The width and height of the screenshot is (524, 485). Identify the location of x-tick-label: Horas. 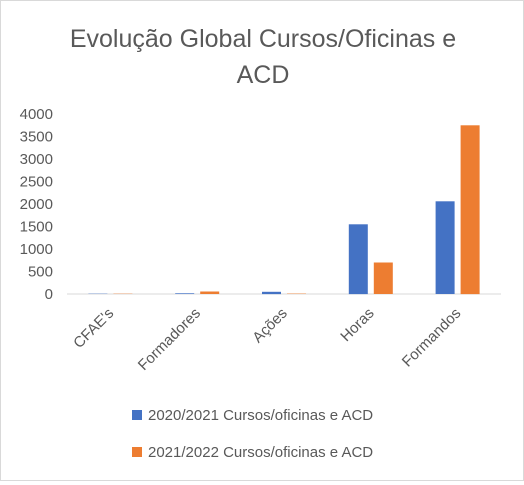
(357, 325).